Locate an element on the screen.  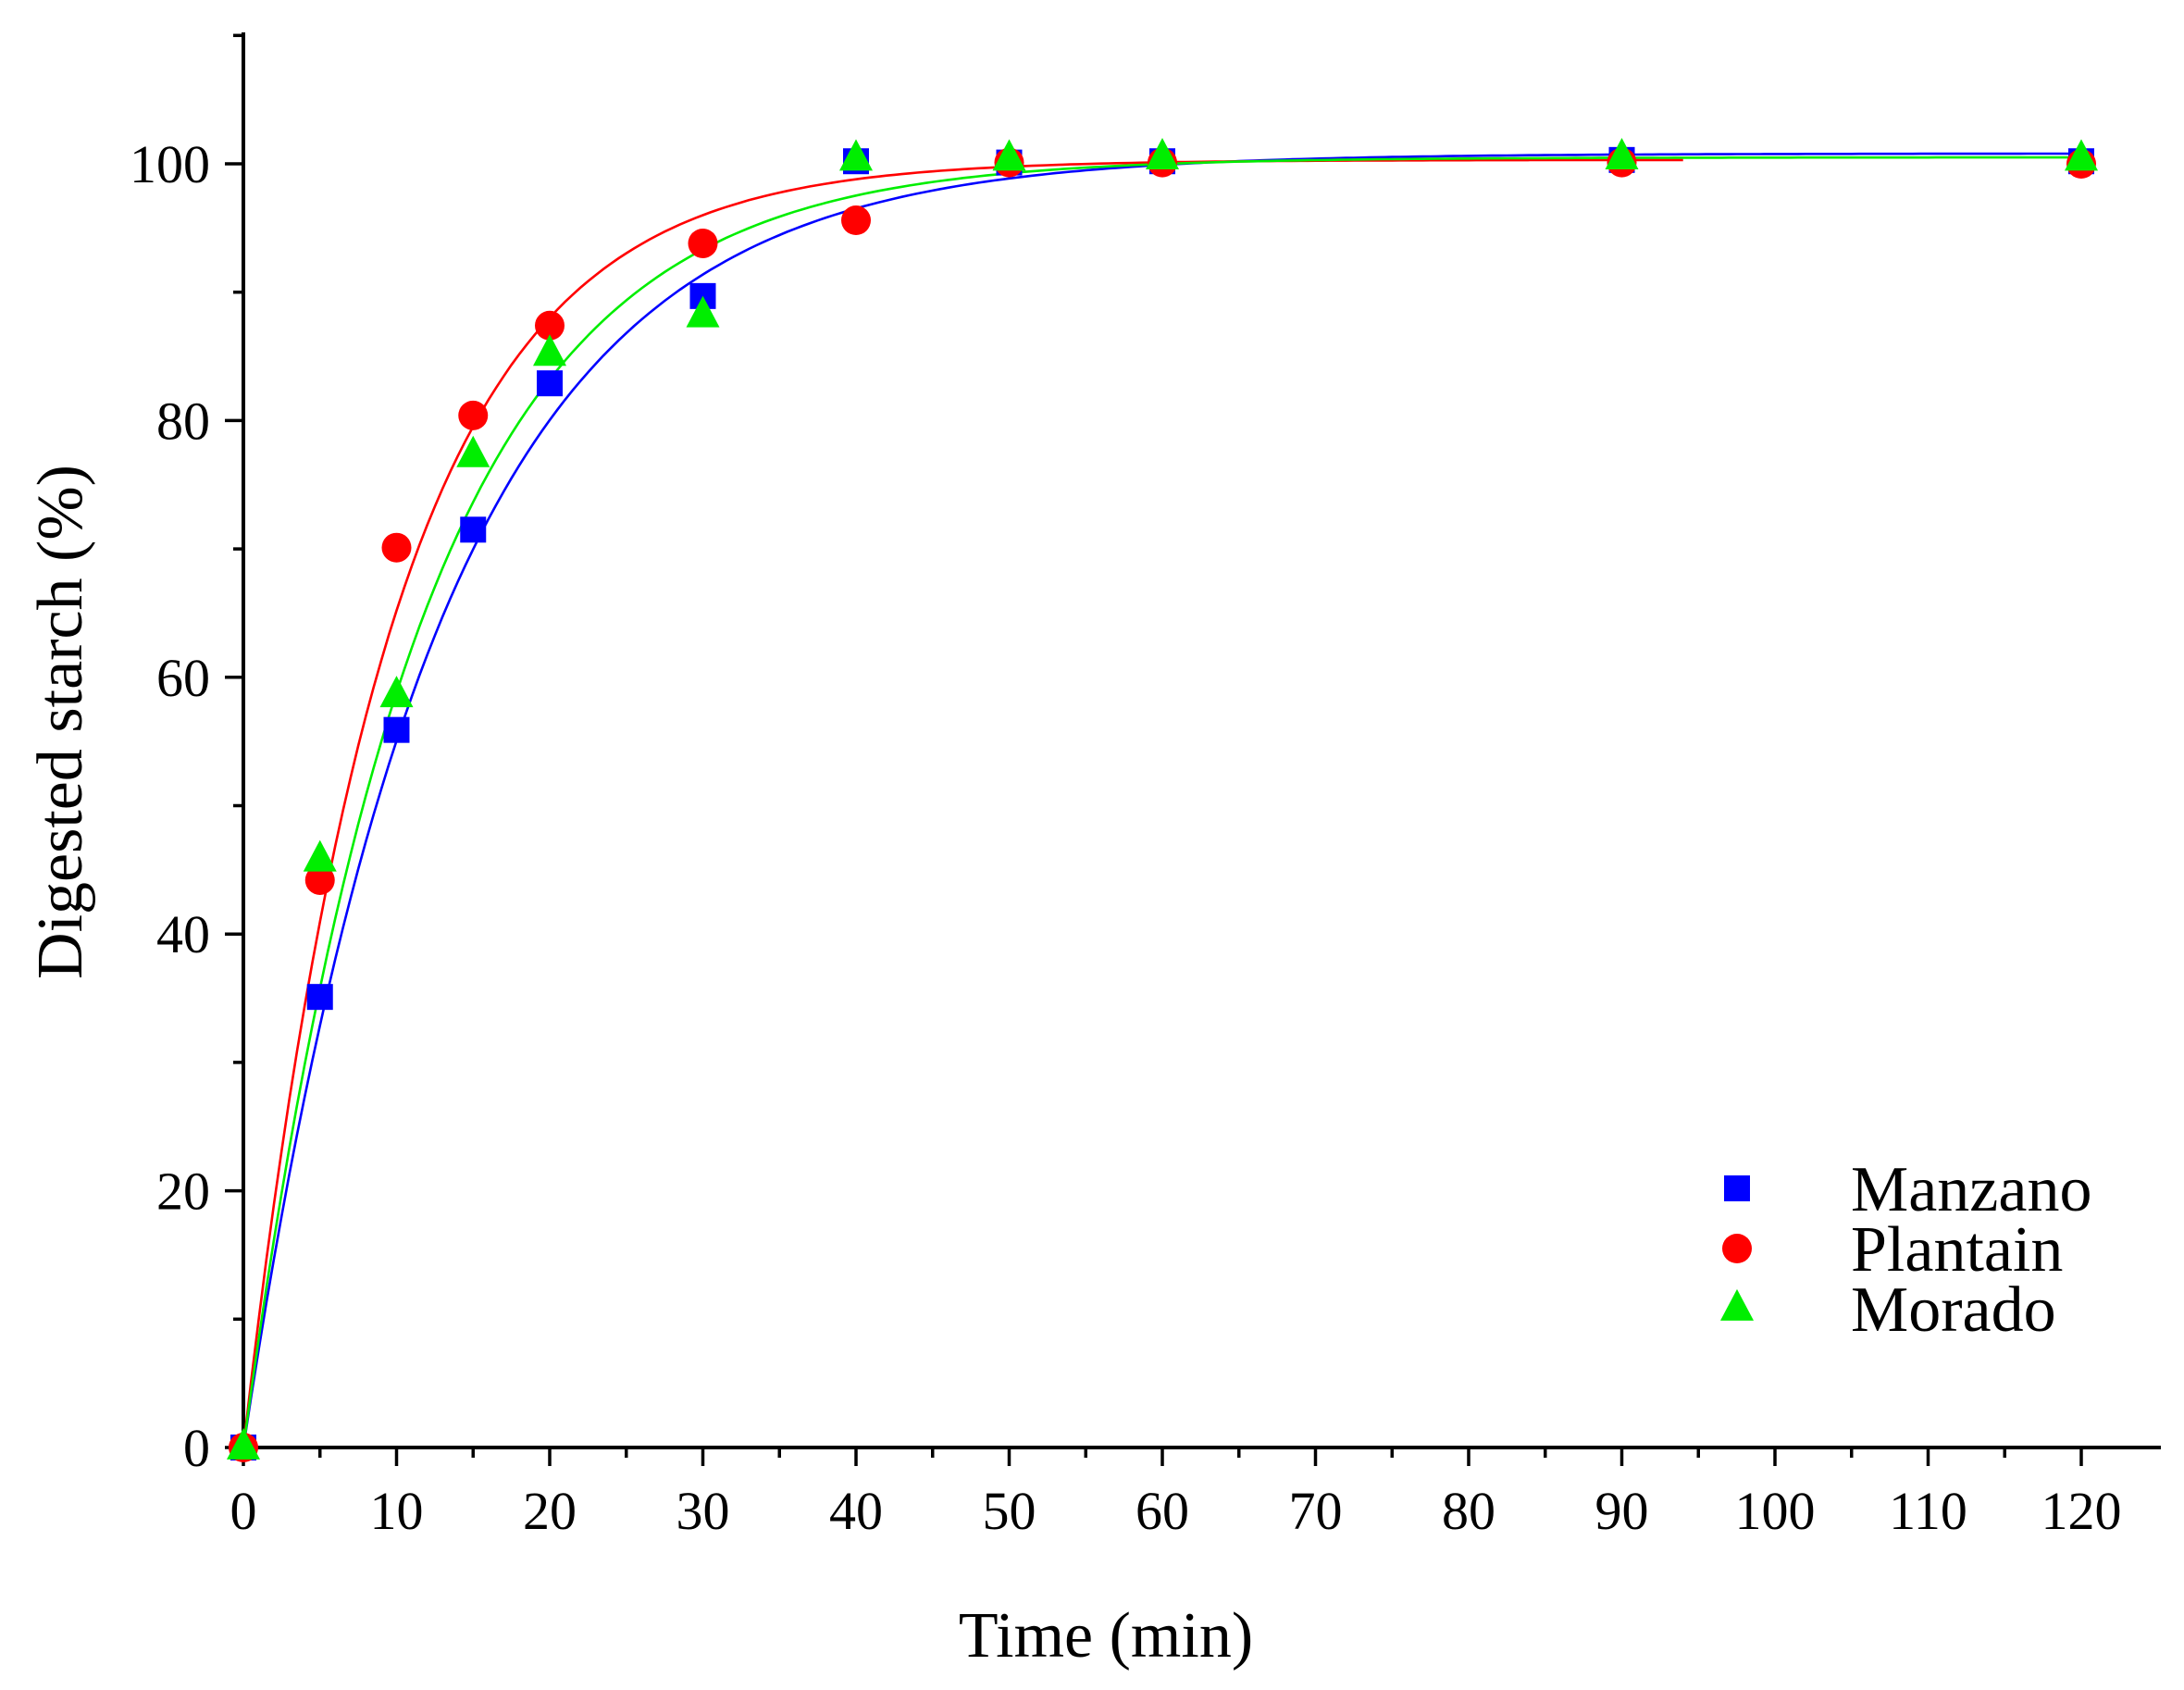
x-tick-label: 100 is located at coordinates (1775, 1511).